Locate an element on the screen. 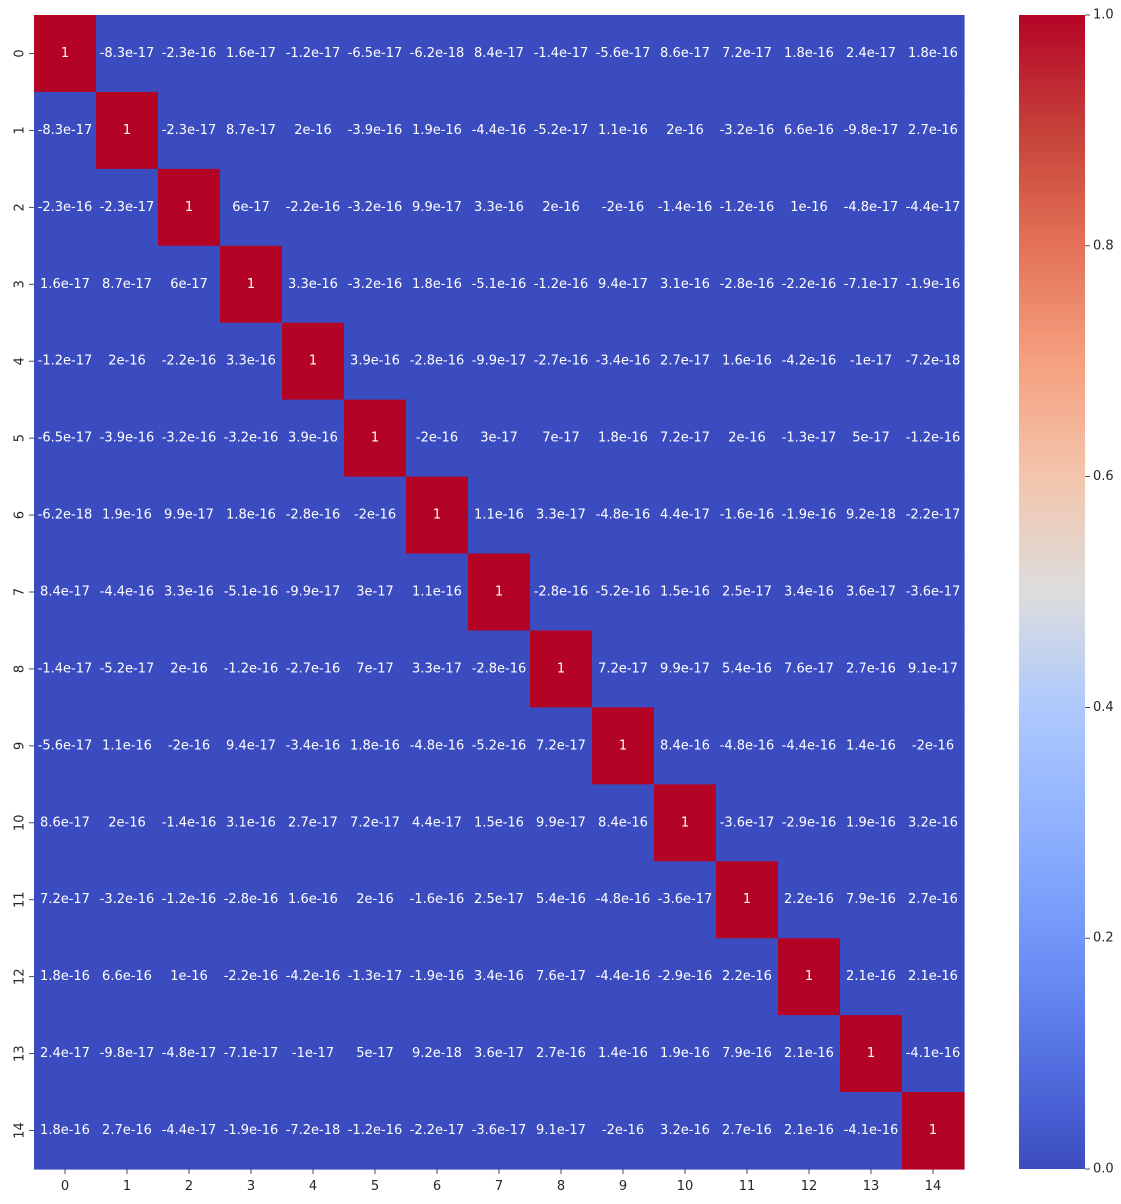  cell-value-label: 2.2e-16 is located at coordinates (809, 899).